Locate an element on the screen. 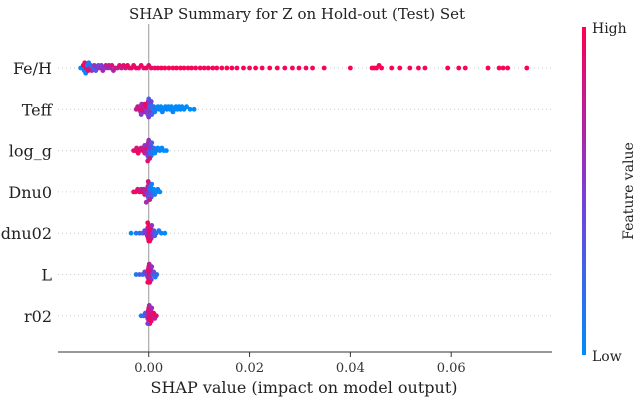  feature-label: r02 is located at coordinates (38, 316).